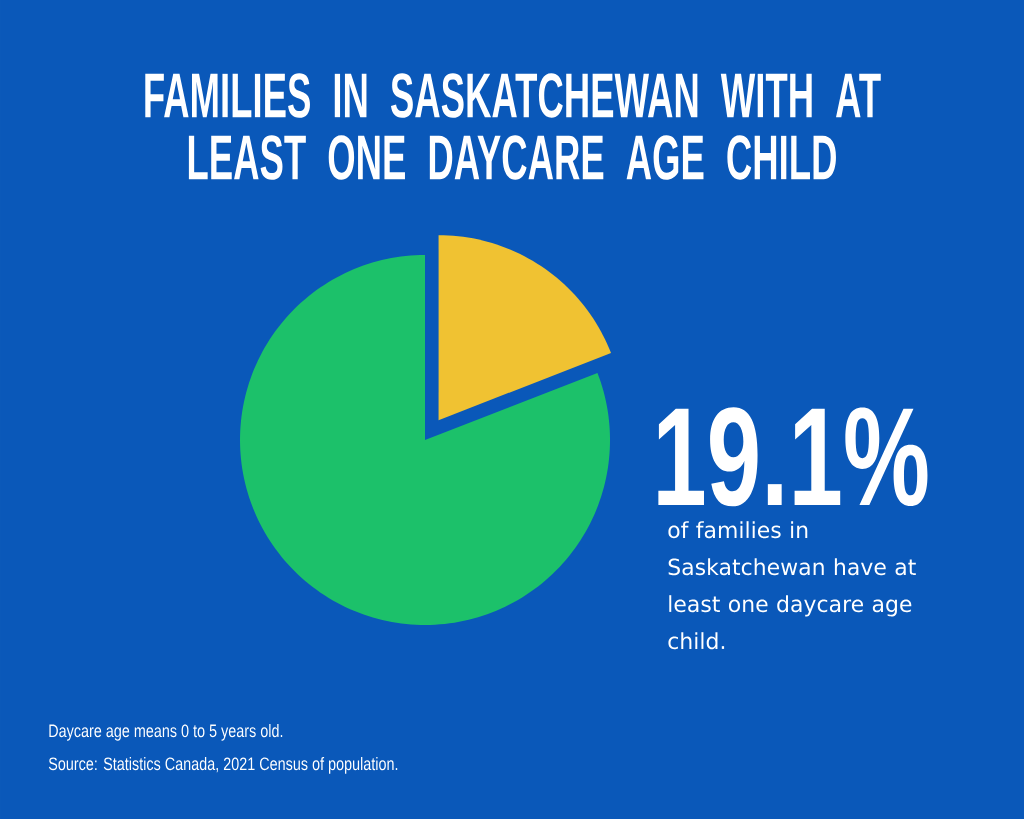  Describe the element at coordinates (223, 765) in the screenshot. I see `source-note: Source: Statistics Canada, 2021 Census of population.` at that location.